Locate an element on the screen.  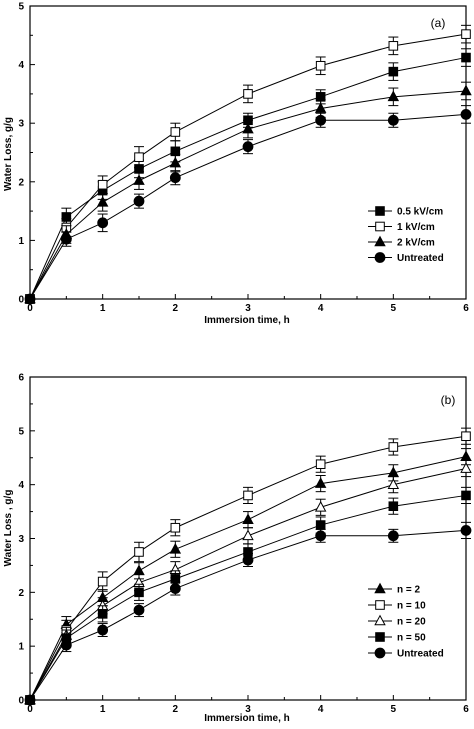
panel-label: (b) is located at coordinates (448, 400).